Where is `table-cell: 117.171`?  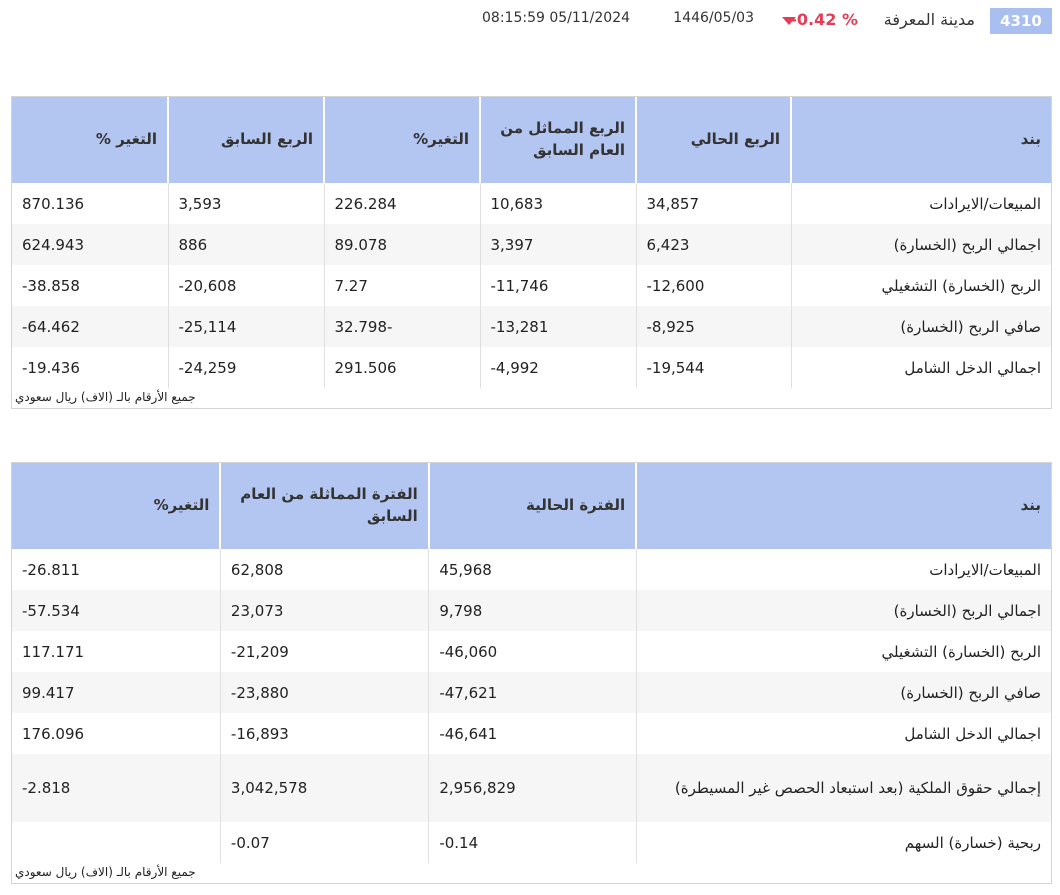 table-cell: 117.171 is located at coordinates (53, 651).